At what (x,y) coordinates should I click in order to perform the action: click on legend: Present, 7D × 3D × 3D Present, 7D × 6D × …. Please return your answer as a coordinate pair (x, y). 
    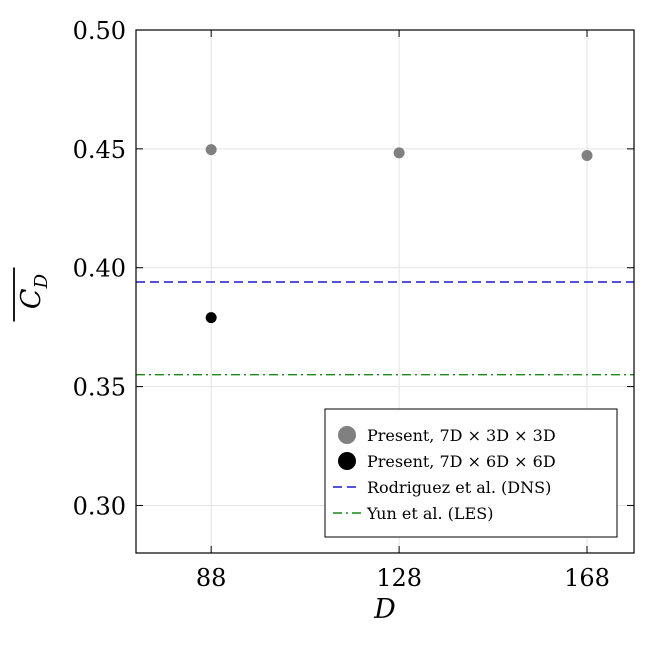
    Looking at the image, I should click on (471, 473).